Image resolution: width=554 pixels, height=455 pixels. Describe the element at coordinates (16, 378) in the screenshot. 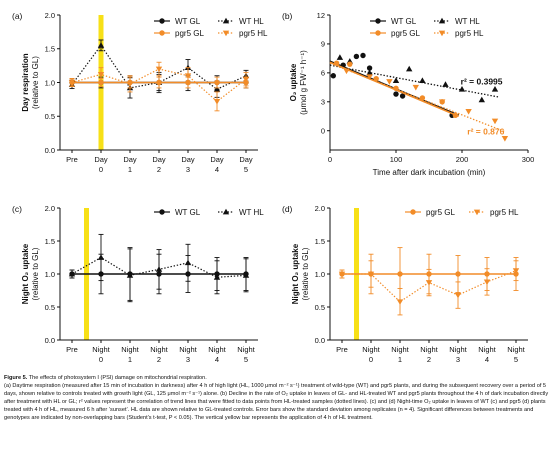

I see `caption-title: Figure 5.` at that location.